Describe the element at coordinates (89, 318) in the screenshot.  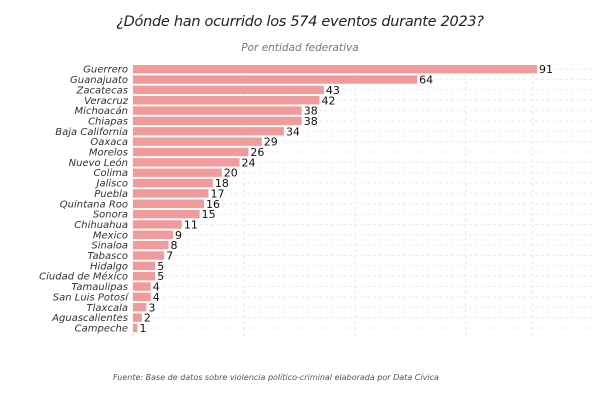
I see `category-label: Aguascalientes` at that location.